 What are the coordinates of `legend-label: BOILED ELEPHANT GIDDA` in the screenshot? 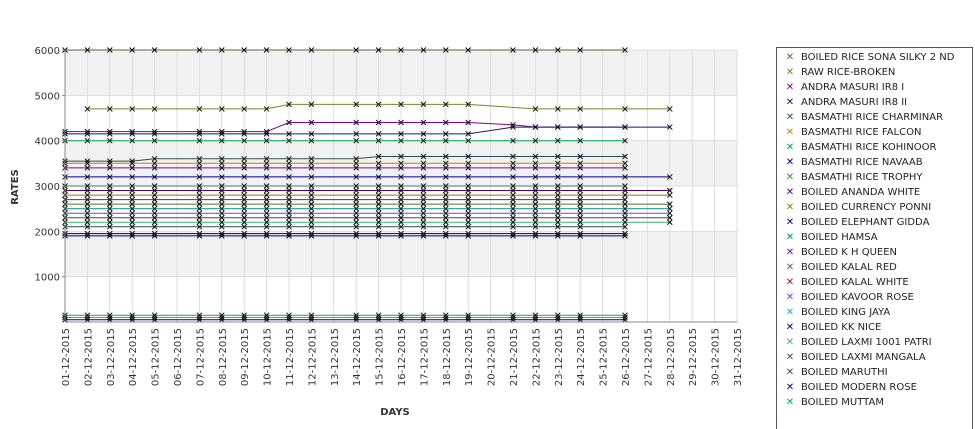 It's located at (865, 222).